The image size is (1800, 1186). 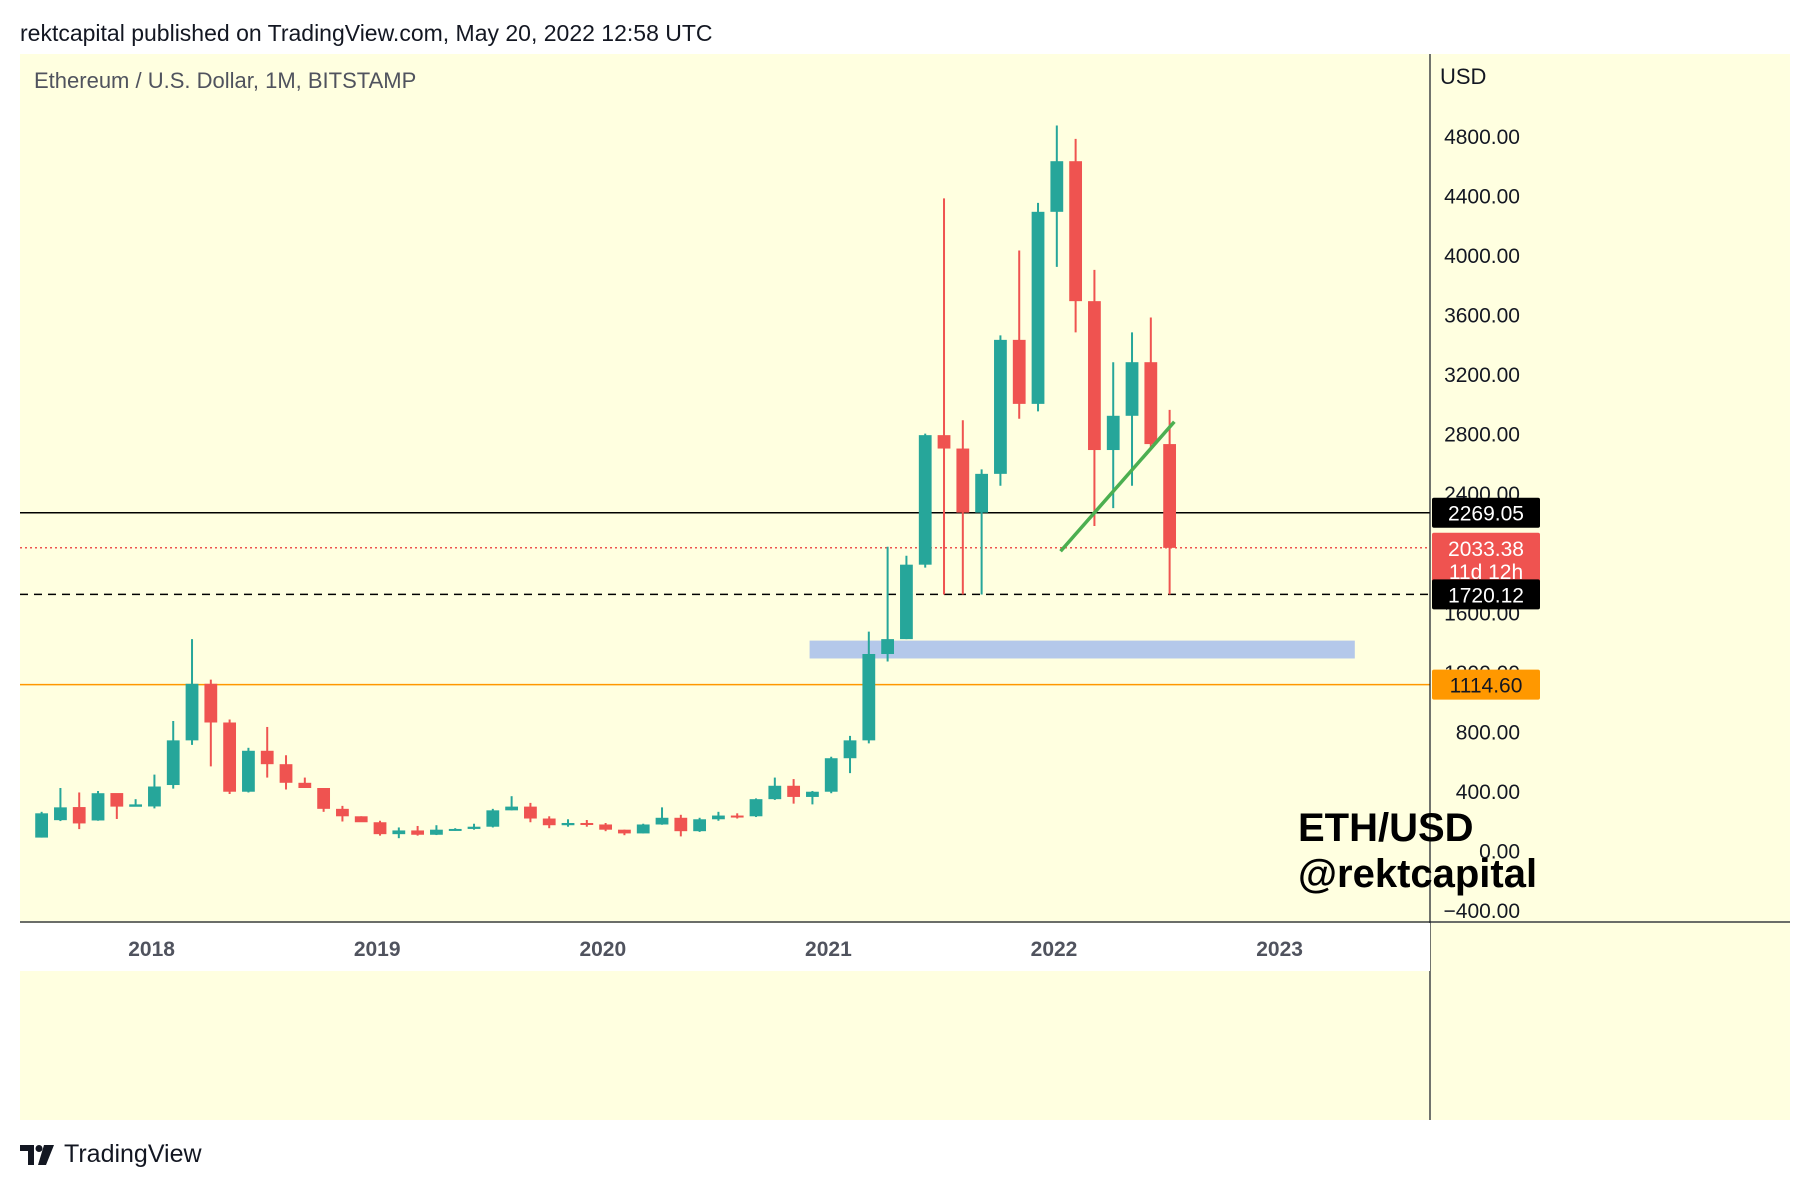 I want to click on footer: TradingView, so click(x=111, y=1154).